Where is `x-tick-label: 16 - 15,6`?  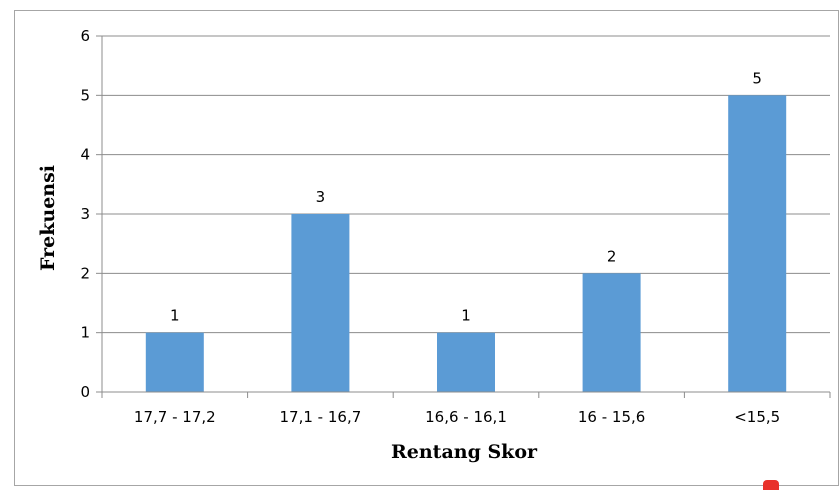 x-tick-label: 16 - 15,6 is located at coordinates (611, 417).